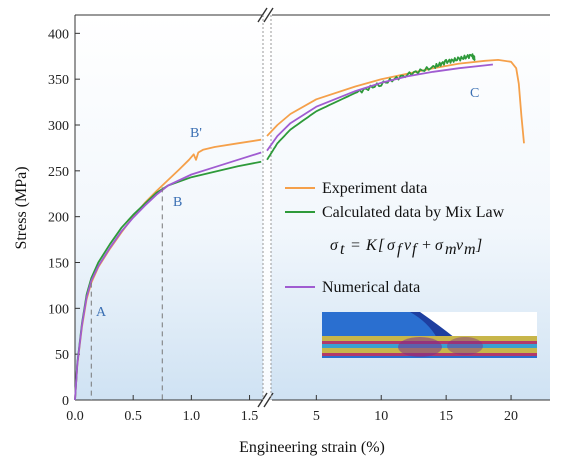  What do you see at coordinates (371, 245) in the screenshot?
I see `svg-text: K` at bounding box center [371, 245].